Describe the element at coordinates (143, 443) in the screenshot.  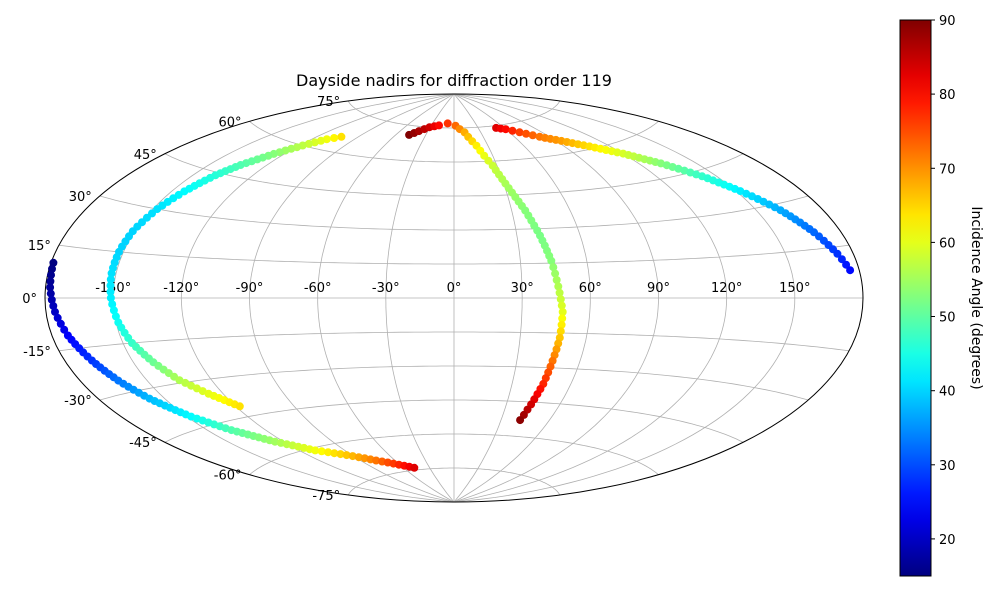
I see `lat-tick-label: -45°` at that location.